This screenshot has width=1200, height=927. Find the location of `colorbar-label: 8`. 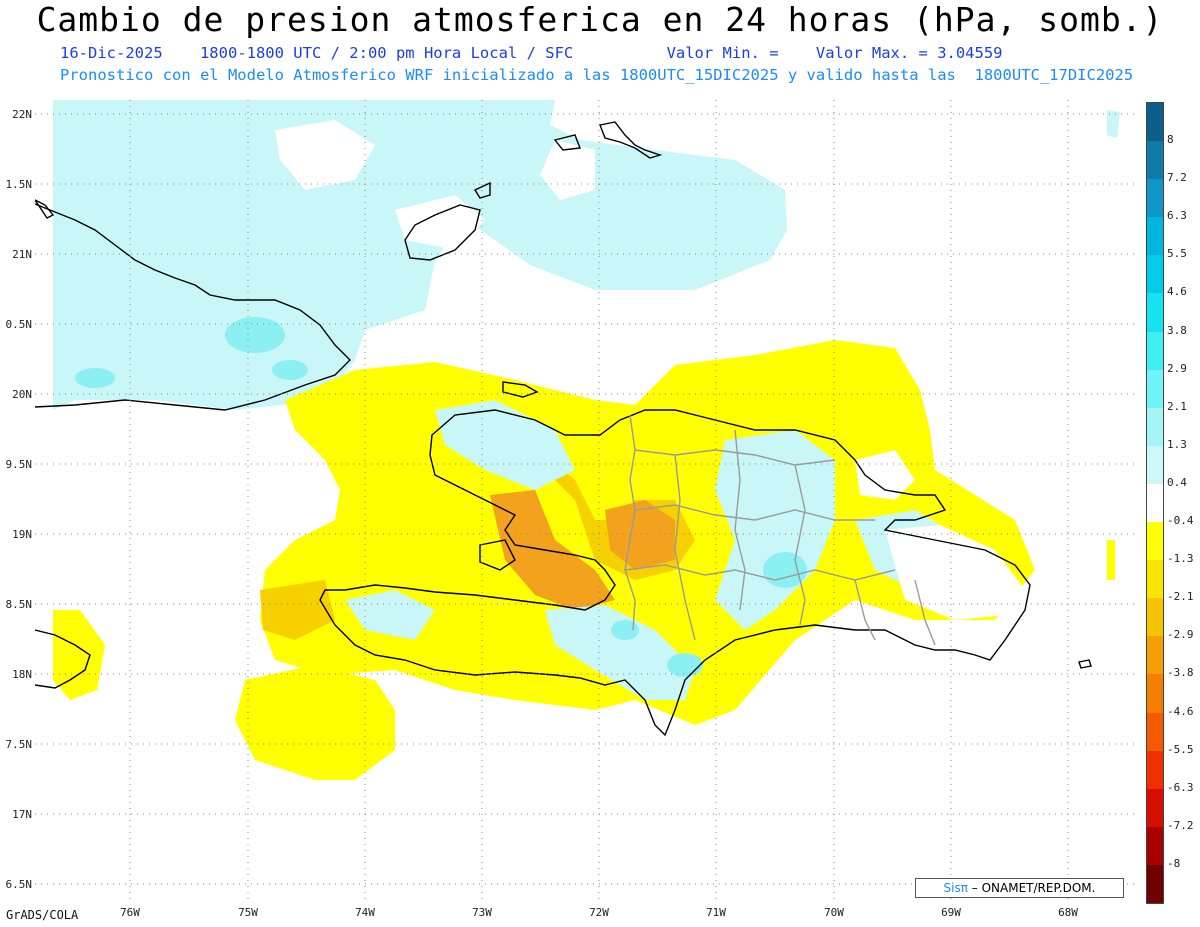

colorbar-label: 8 is located at coordinates (1170, 140).